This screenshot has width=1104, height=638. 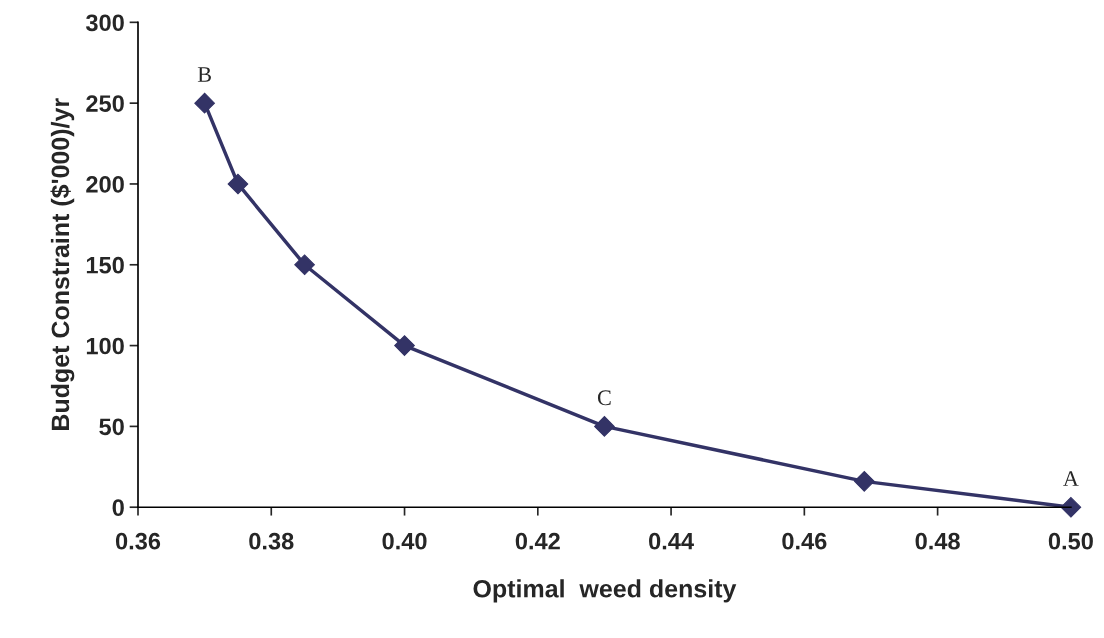 I want to click on y-tick-label: 150, so click(x=105, y=265).